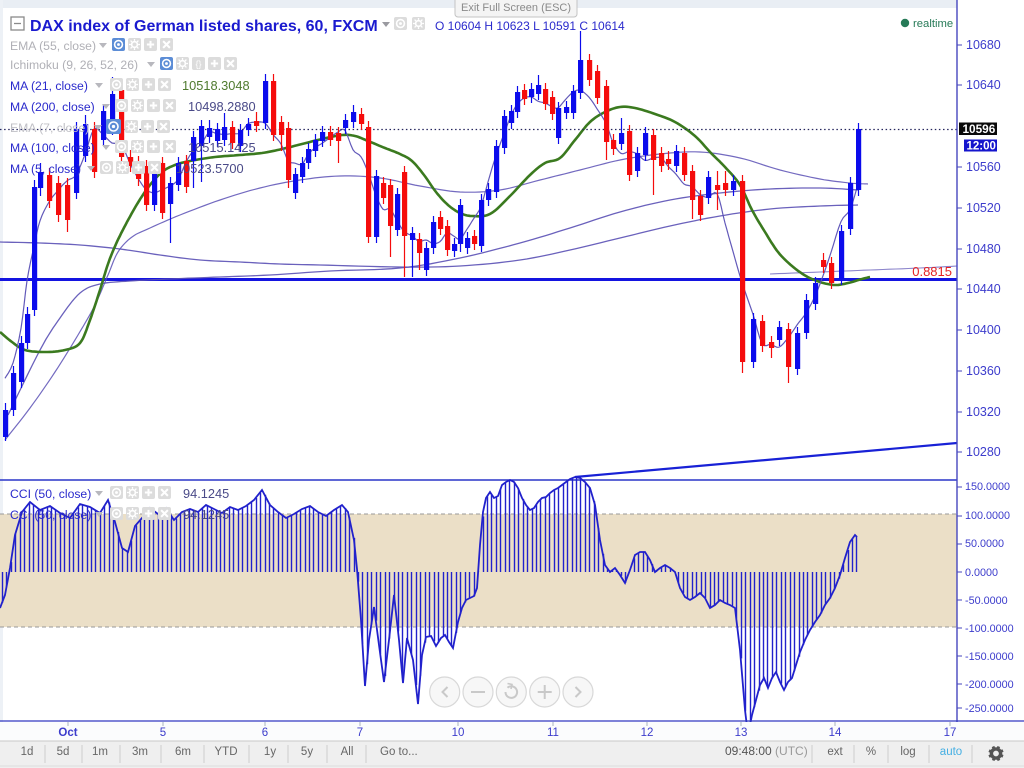 The image size is (1024, 768). I want to click on svg-text: 09:48:00 (UTC), so click(766, 751).